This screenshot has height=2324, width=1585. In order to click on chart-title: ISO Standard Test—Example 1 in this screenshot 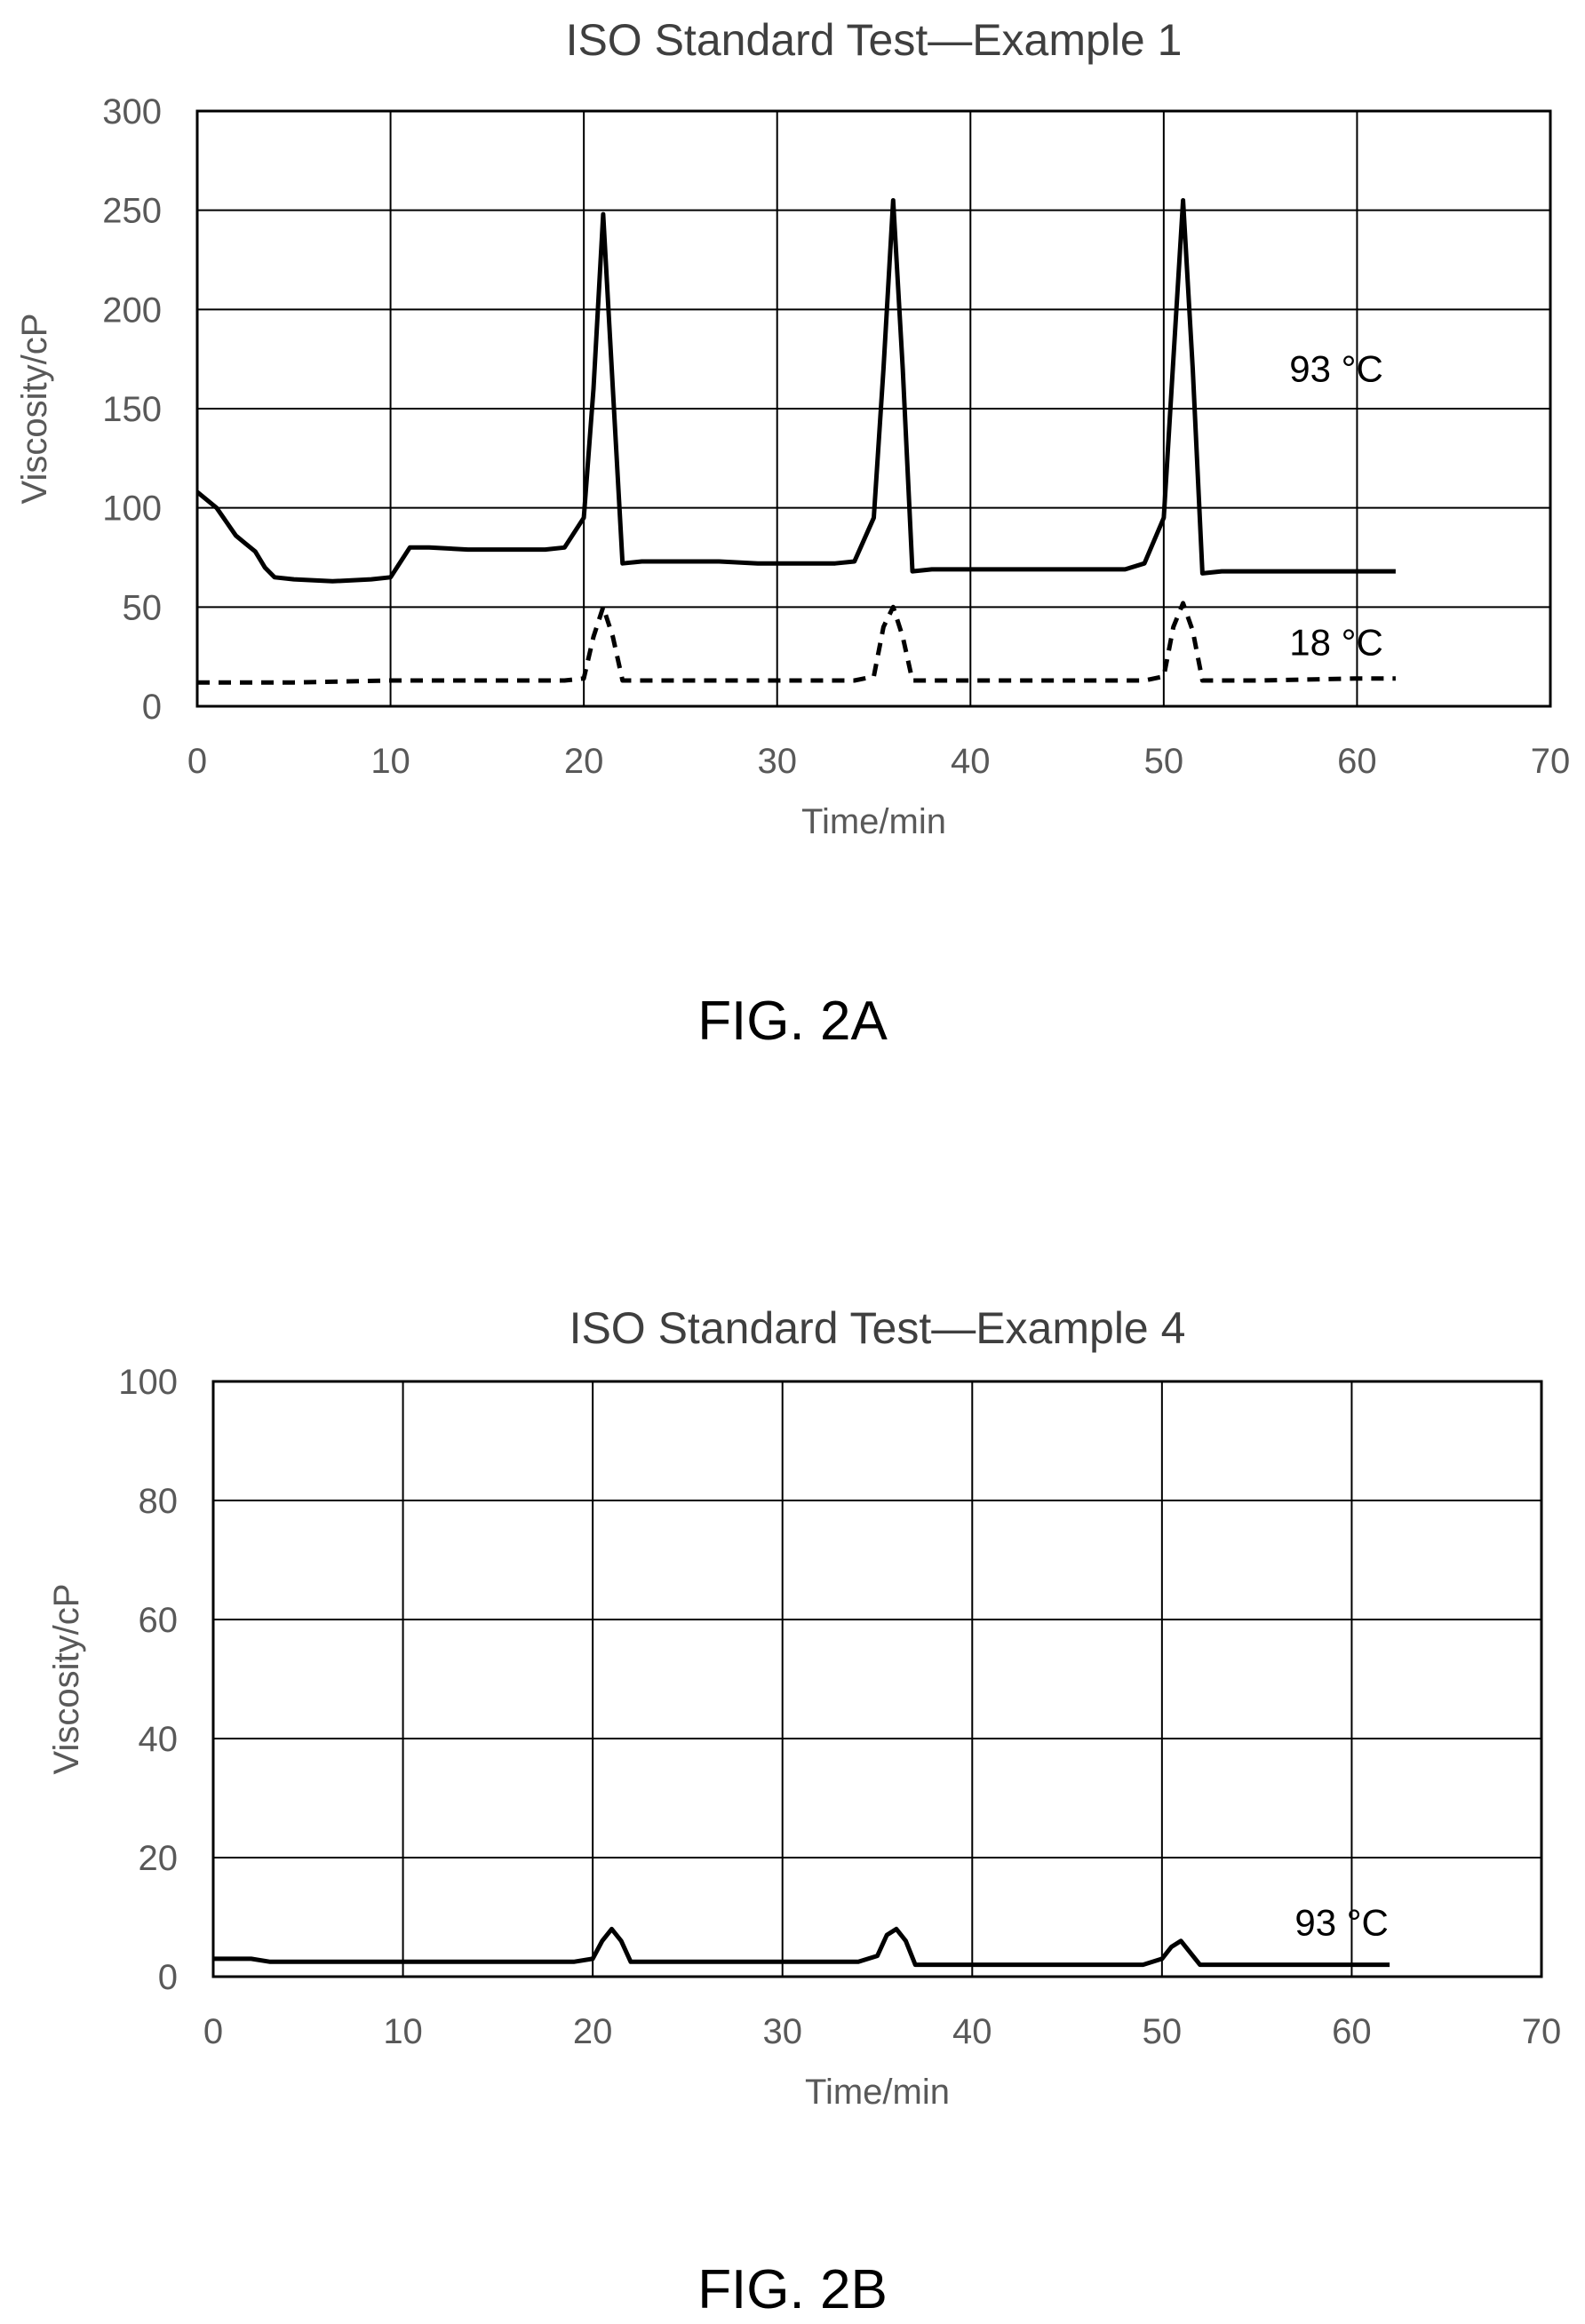, I will do `click(875, 40)`.